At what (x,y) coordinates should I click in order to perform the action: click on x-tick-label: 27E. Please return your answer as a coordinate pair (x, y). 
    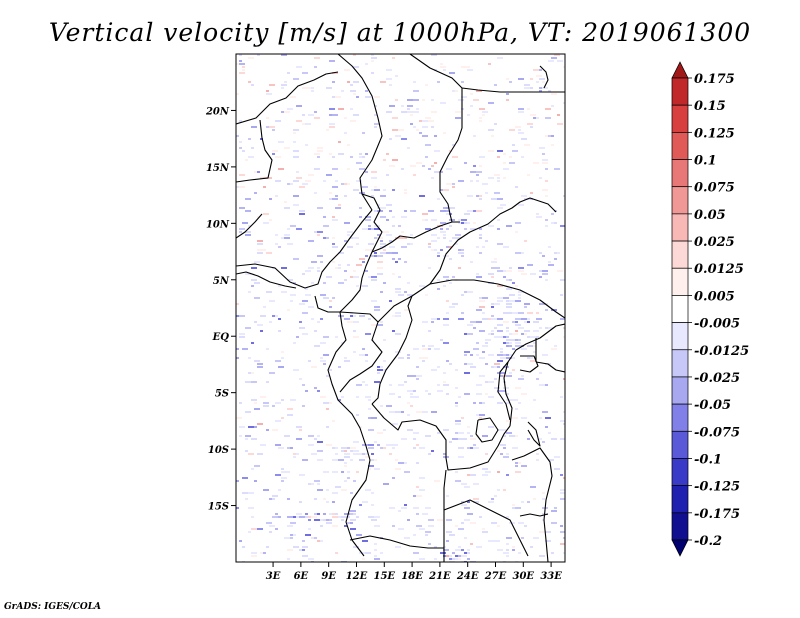
    Looking at the image, I should click on (495, 576).